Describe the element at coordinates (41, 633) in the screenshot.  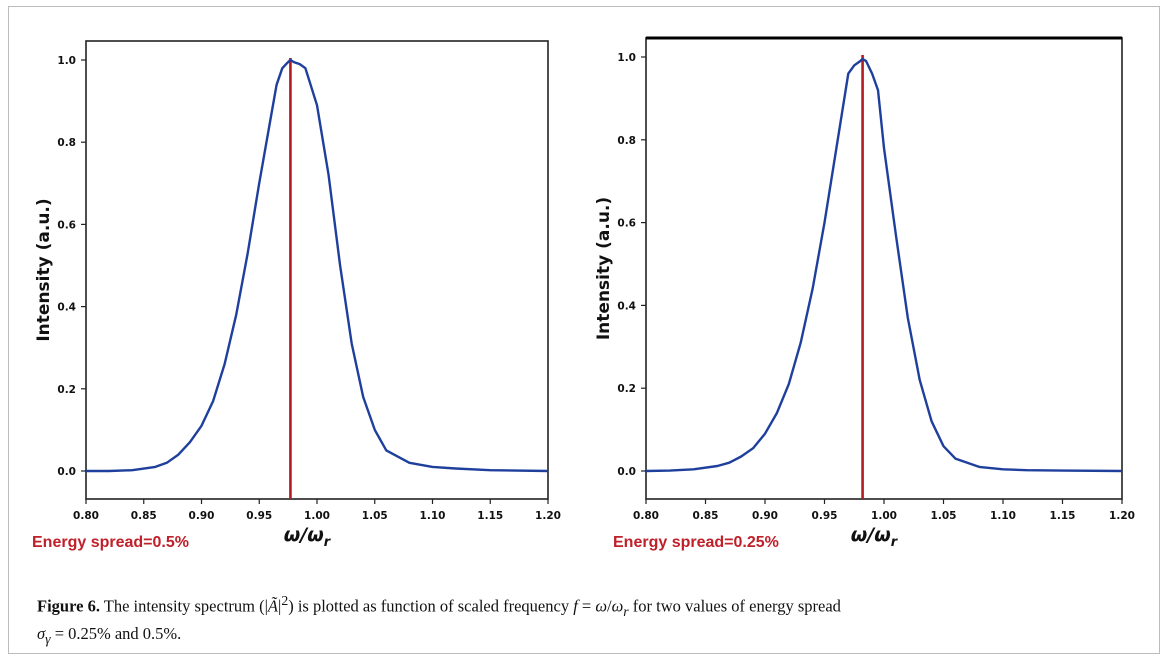
I see `caption-sigma: σ` at that location.